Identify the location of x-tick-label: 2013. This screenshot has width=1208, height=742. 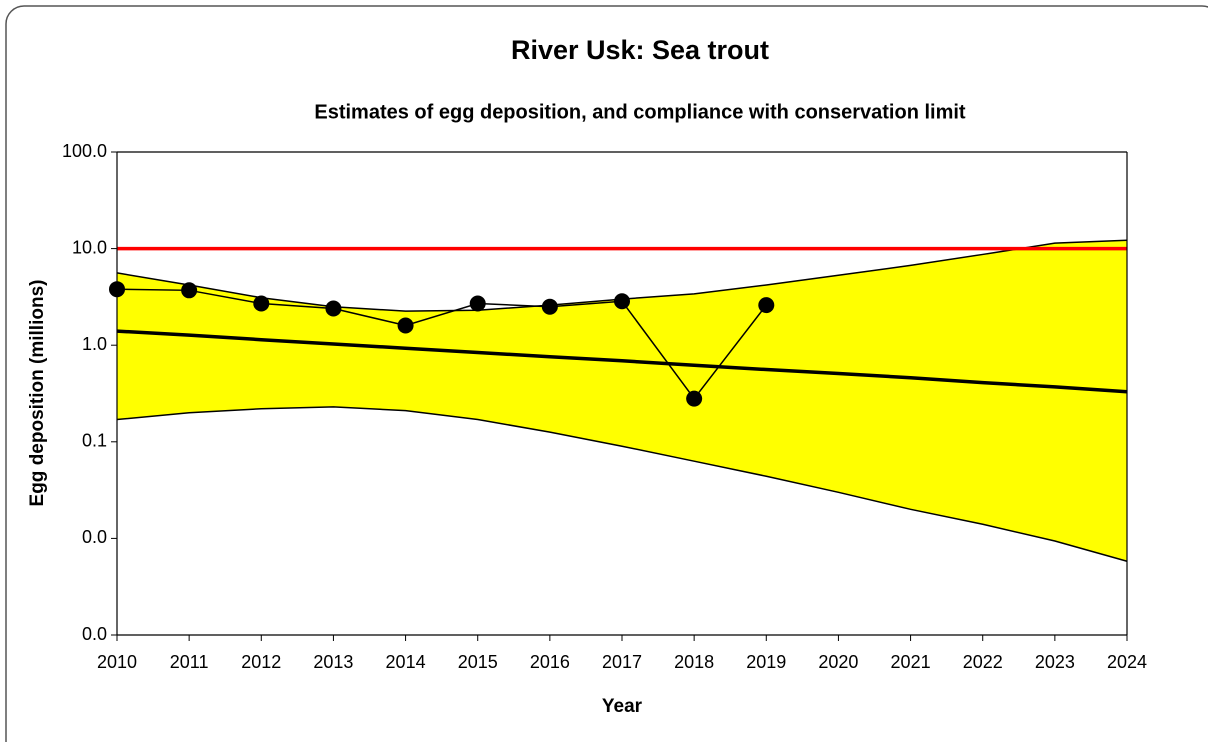
(333, 662).